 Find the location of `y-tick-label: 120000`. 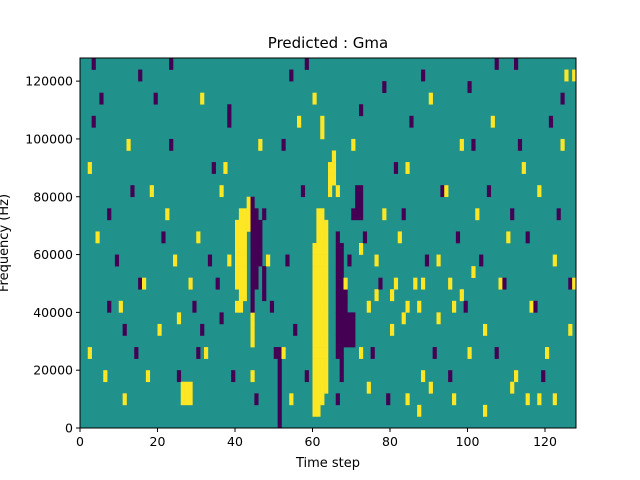

y-tick-label: 120000 is located at coordinates (49, 81).